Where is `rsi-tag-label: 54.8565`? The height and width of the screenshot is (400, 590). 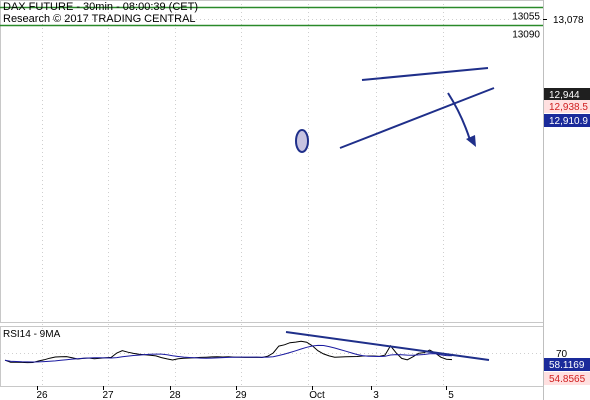
rsi-tag-label: 54.8565 is located at coordinates (567, 379).